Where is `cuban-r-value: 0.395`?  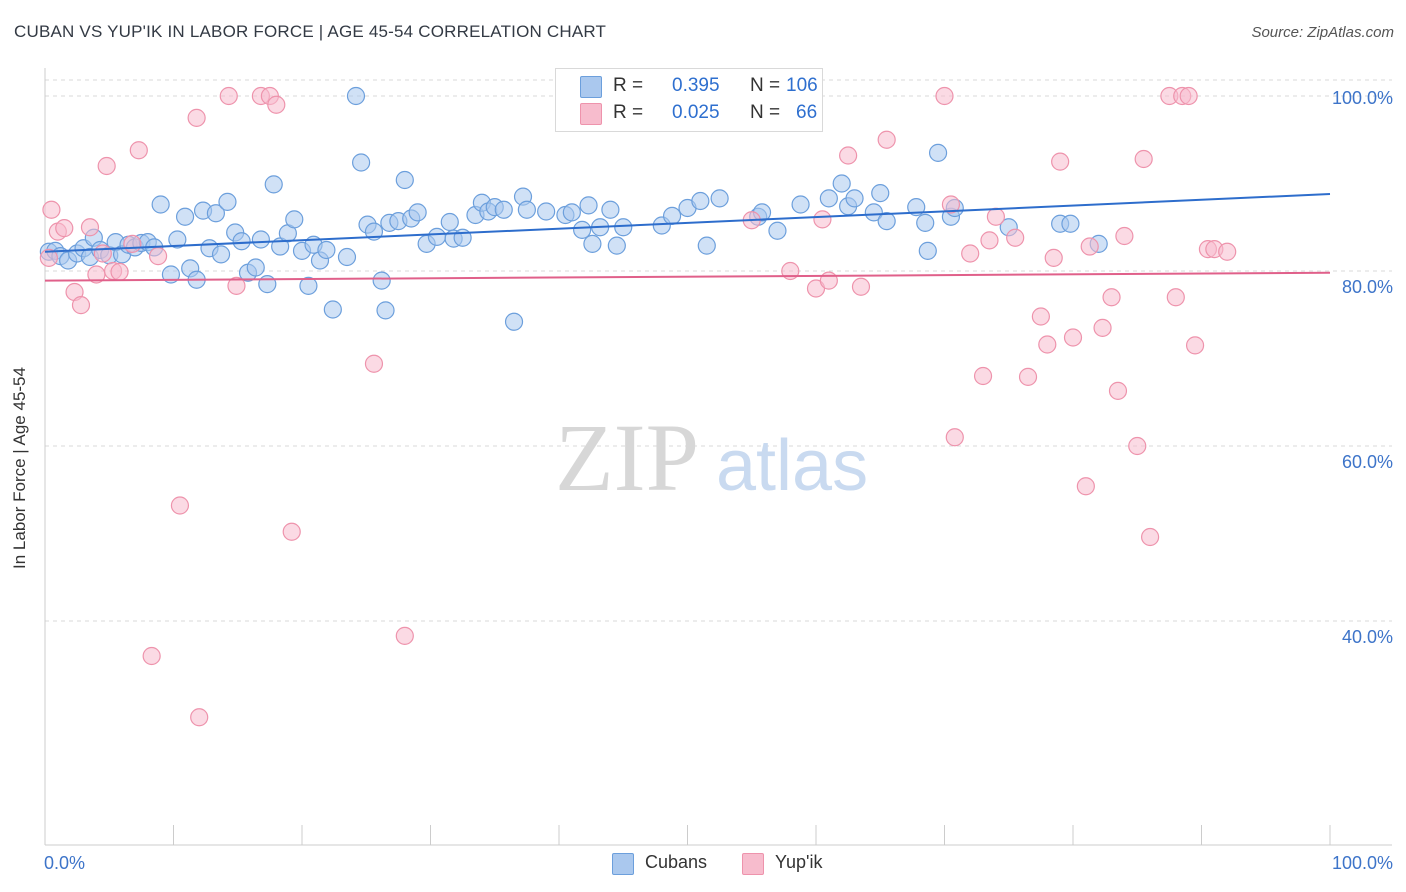
cuban-r-value: 0.395 is located at coordinates (696, 85).